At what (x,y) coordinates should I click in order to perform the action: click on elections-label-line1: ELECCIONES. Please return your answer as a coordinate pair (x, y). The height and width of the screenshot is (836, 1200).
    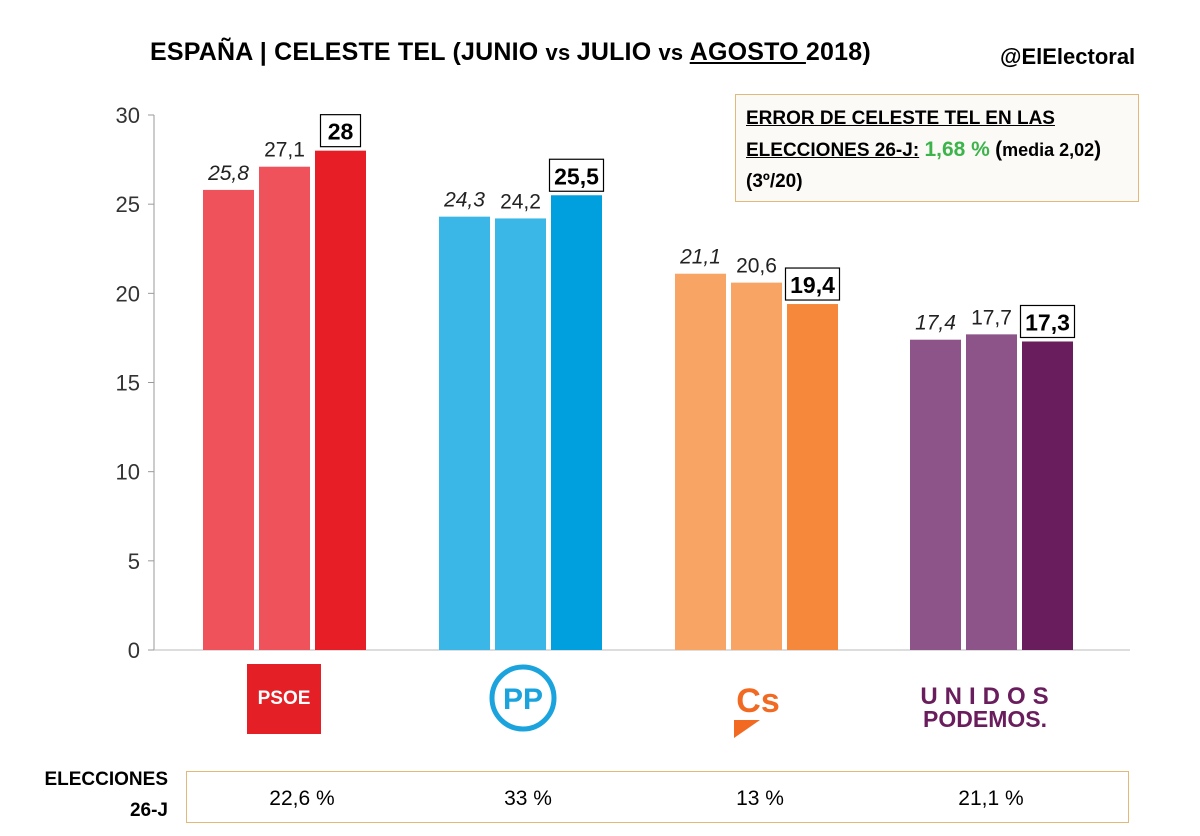
    Looking at the image, I should click on (106, 779).